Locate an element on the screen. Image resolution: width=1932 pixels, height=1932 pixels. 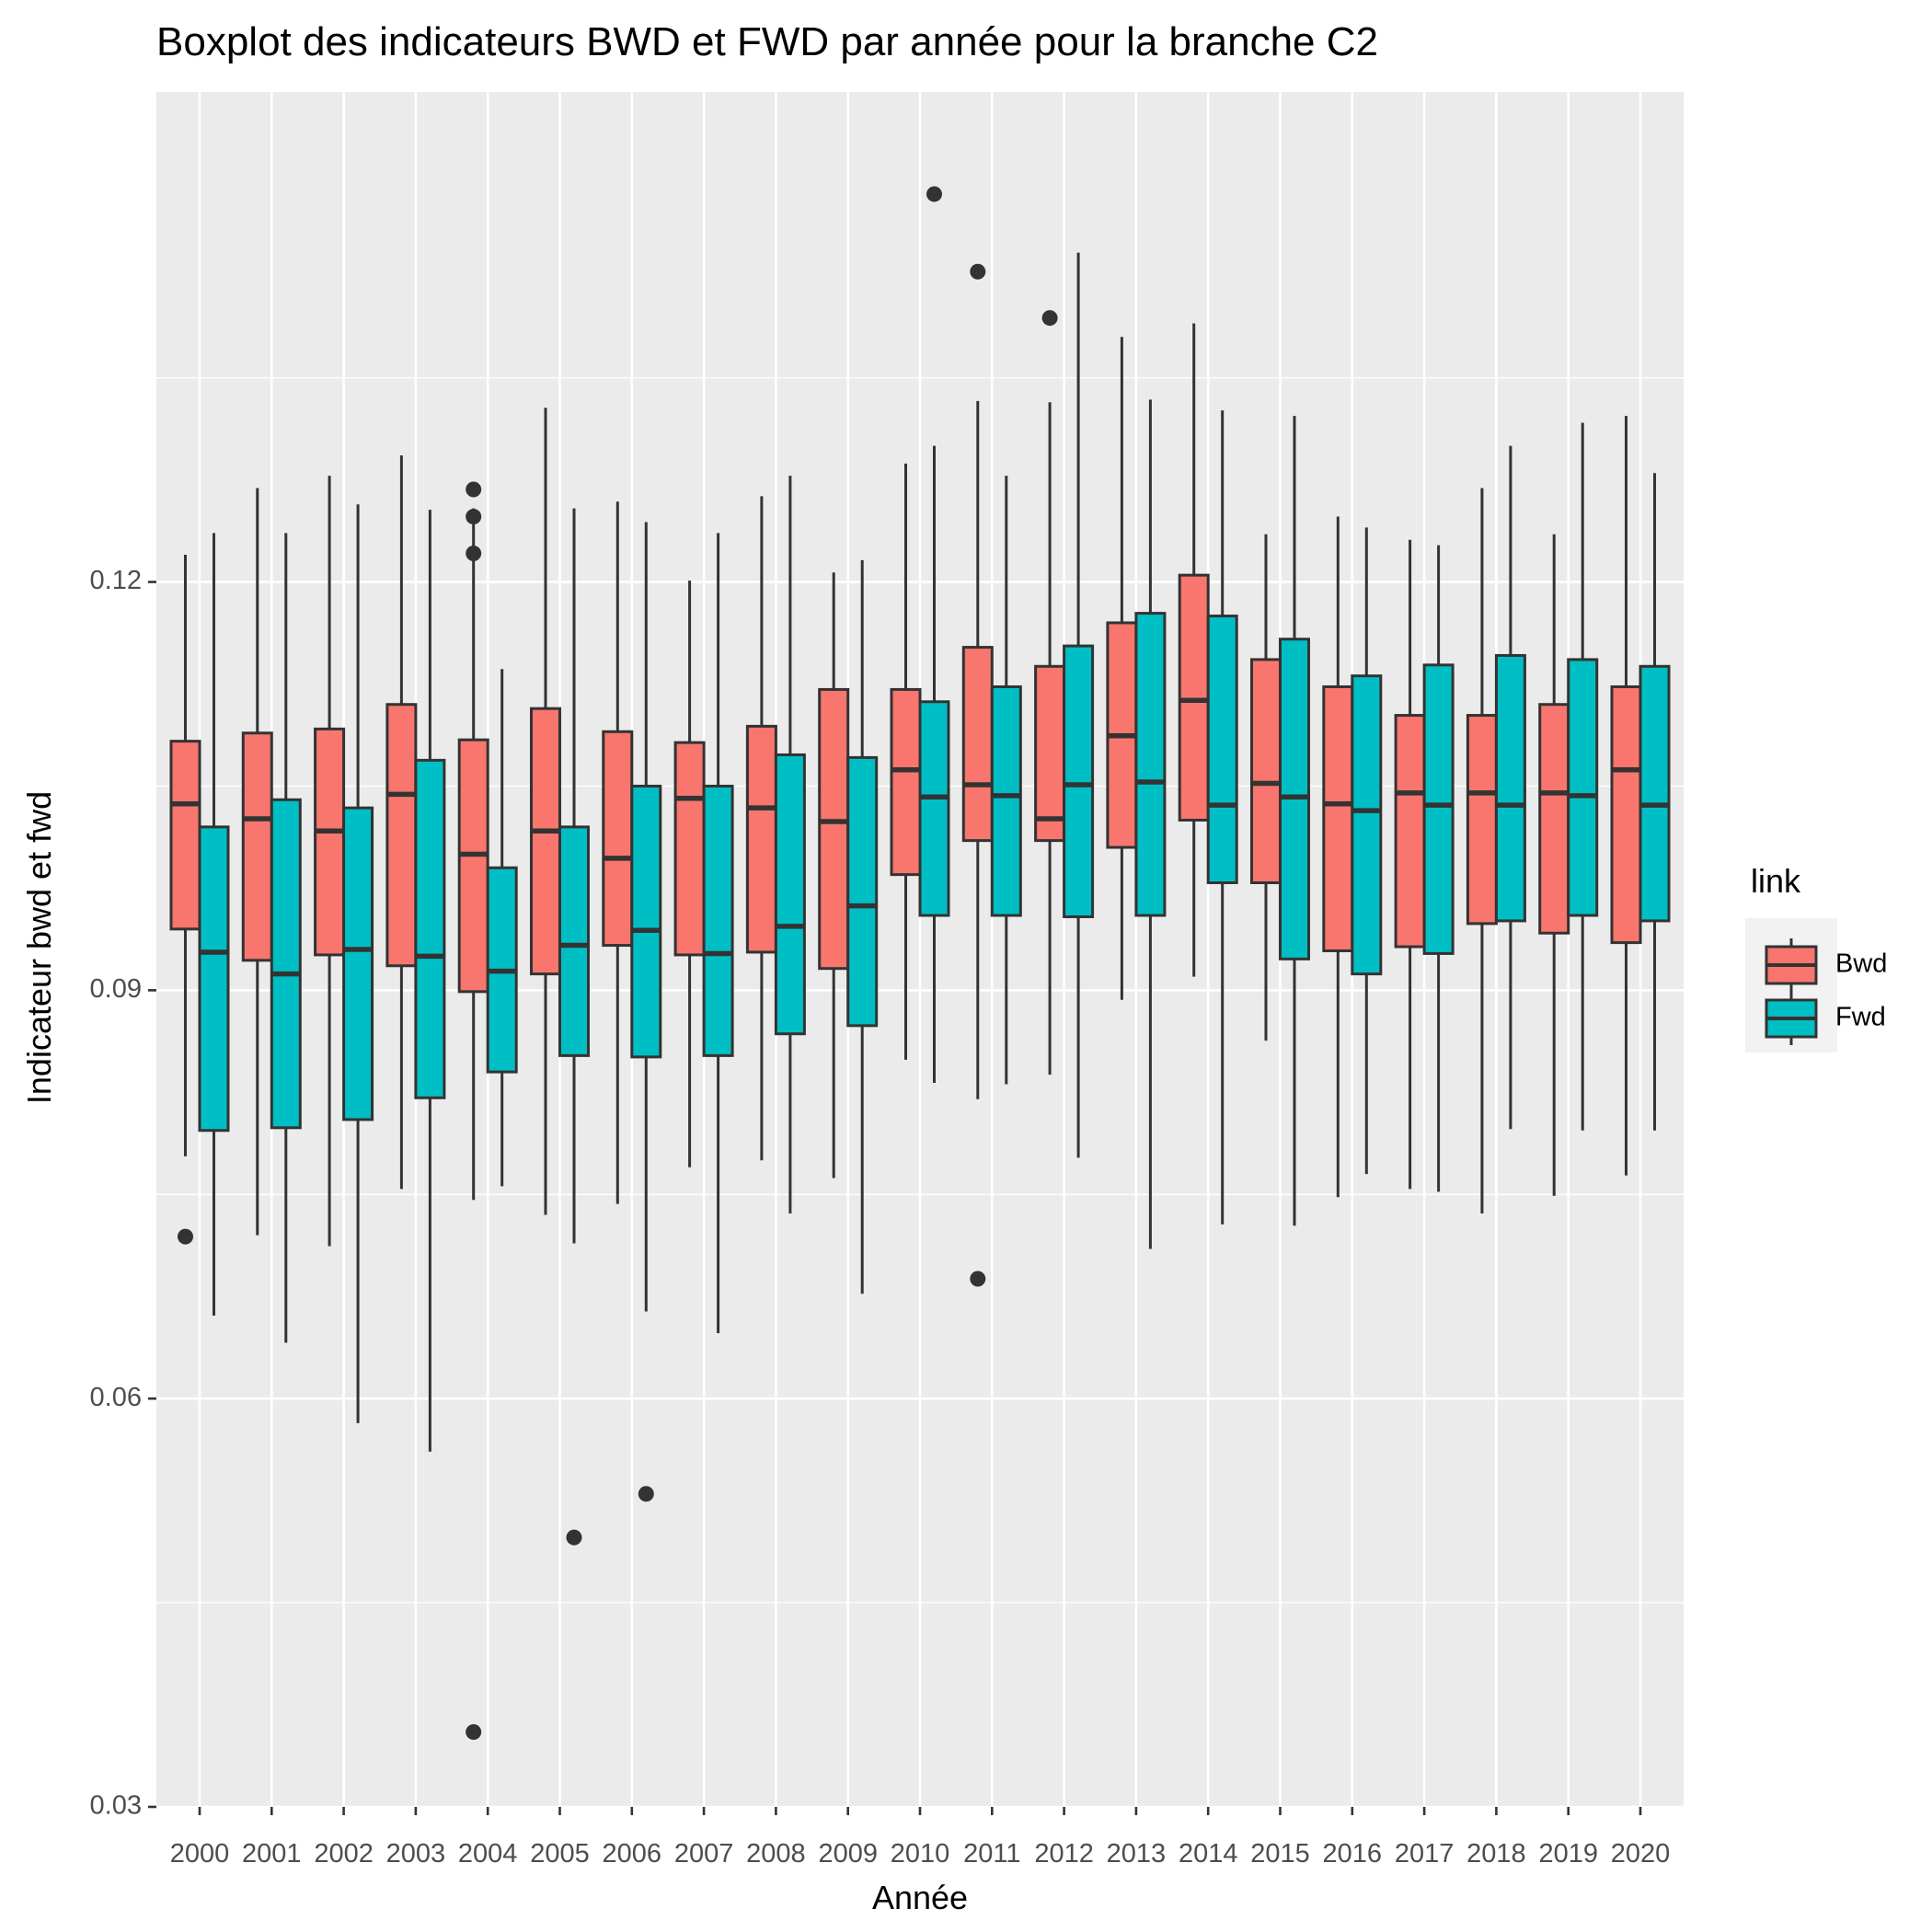
x-tick-label: 2015 is located at coordinates (1280, 1854).